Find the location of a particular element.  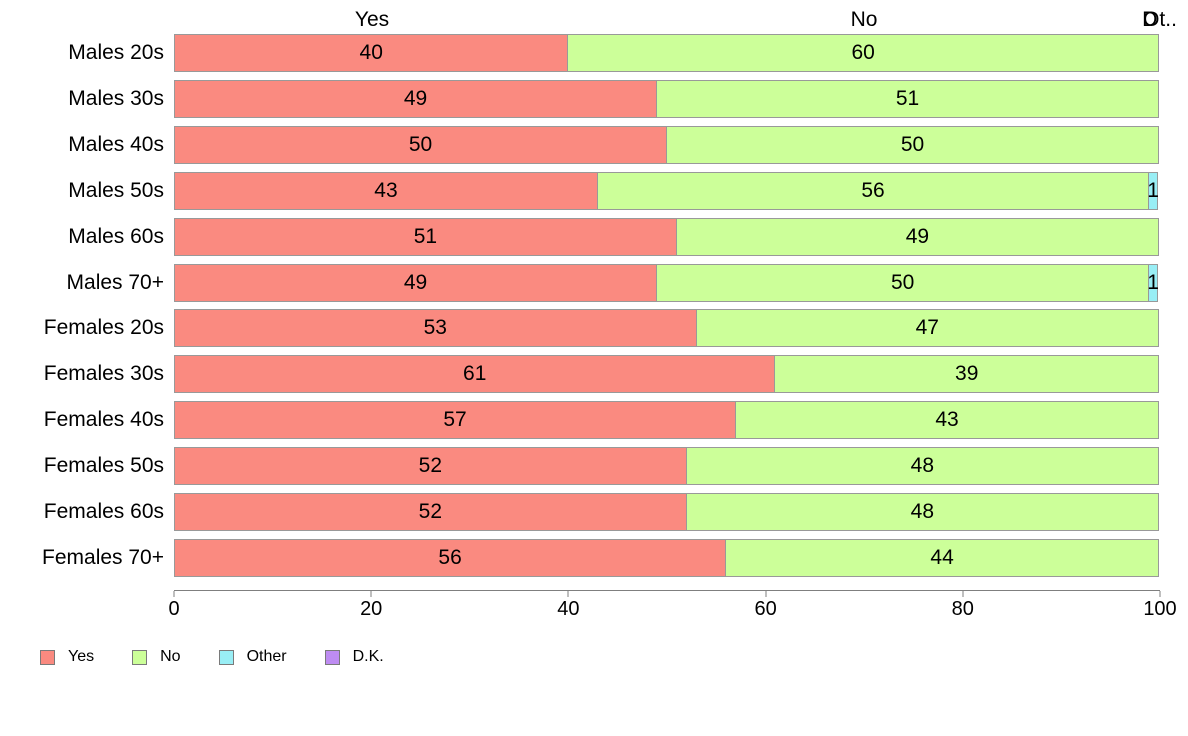

bar-row: 43 56 1 is located at coordinates (667, 191).